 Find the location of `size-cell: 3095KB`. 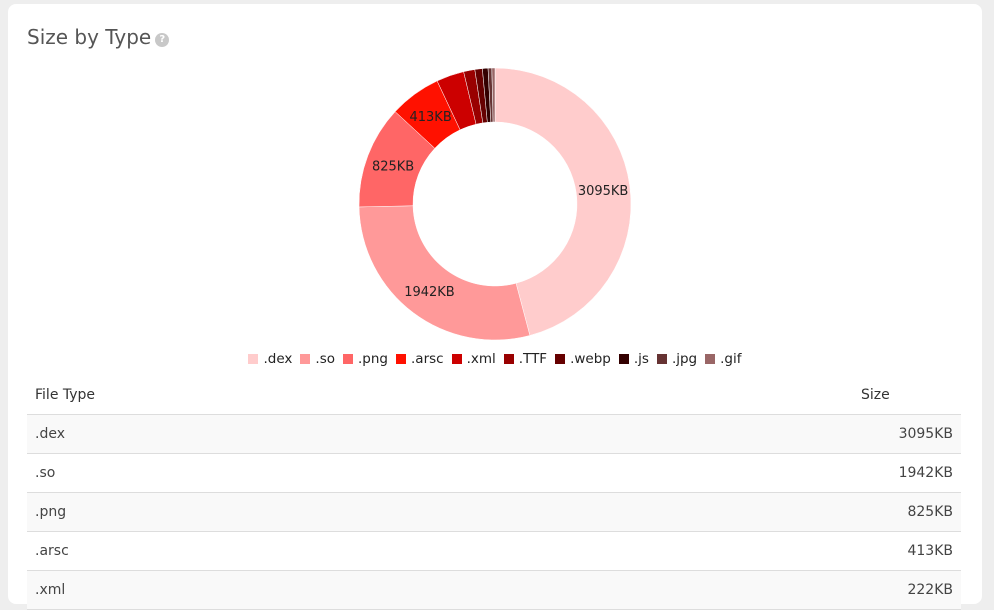

size-cell: 3095KB is located at coordinates (907, 434).